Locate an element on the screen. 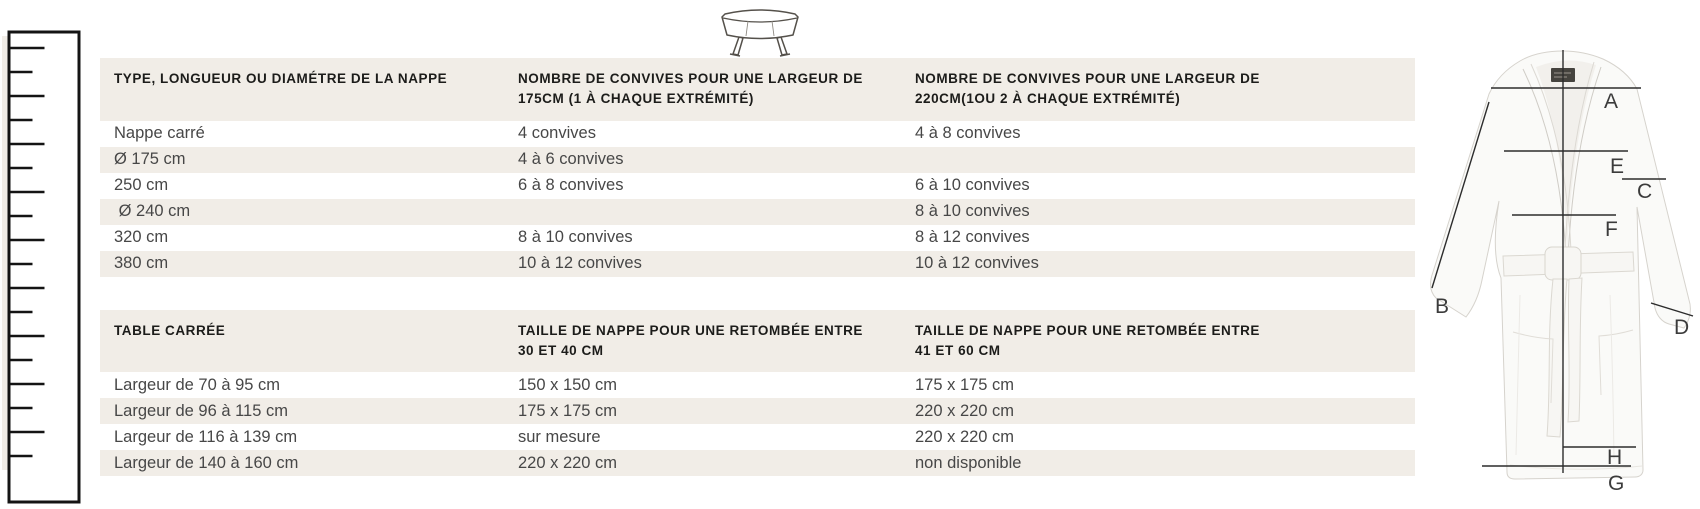 This screenshot has height=509, width=1700. measure-label-e: E is located at coordinates (1617, 166).